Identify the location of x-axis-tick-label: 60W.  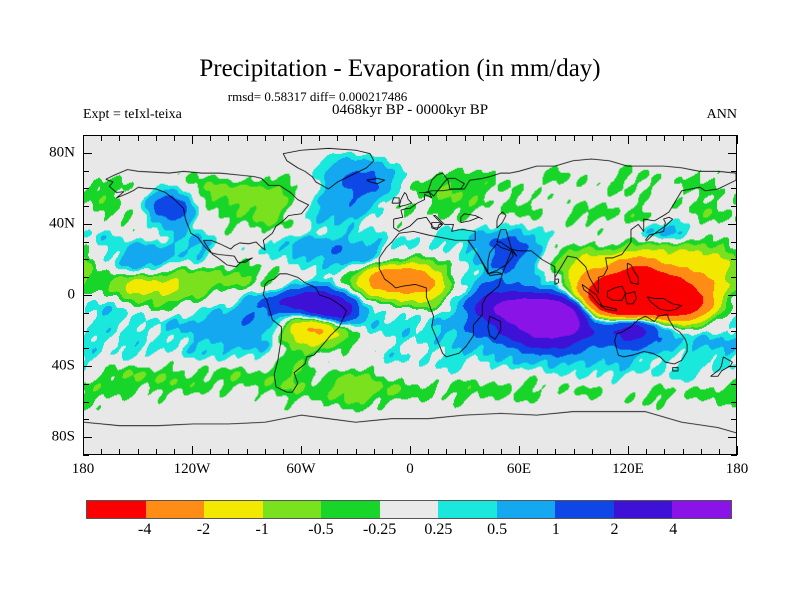
(301, 469).